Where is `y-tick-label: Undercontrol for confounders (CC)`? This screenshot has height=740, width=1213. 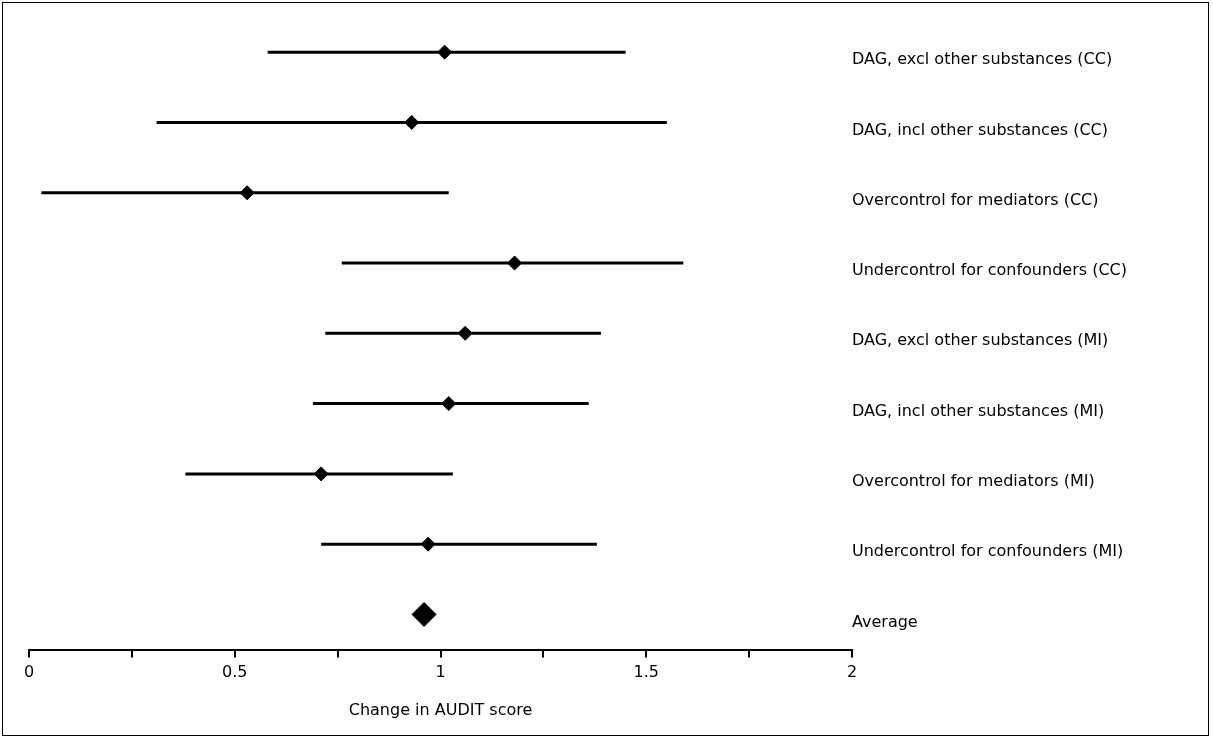
y-tick-label: Undercontrol for confounders (CC) is located at coordinates (989, 270).